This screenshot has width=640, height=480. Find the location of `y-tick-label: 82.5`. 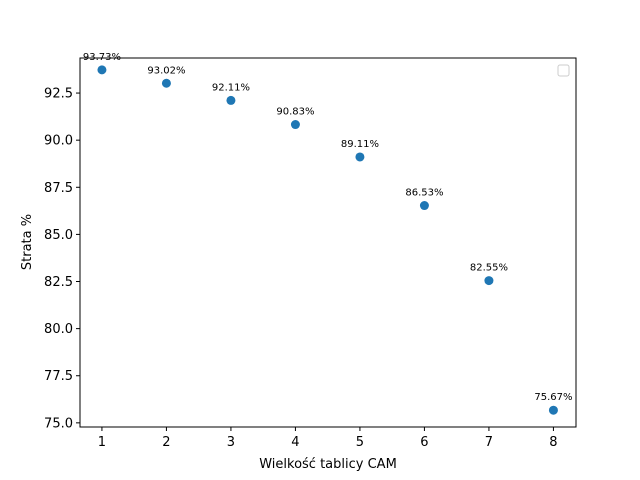

y-tick-label: 82.5 is located at coordinates (58, 282).